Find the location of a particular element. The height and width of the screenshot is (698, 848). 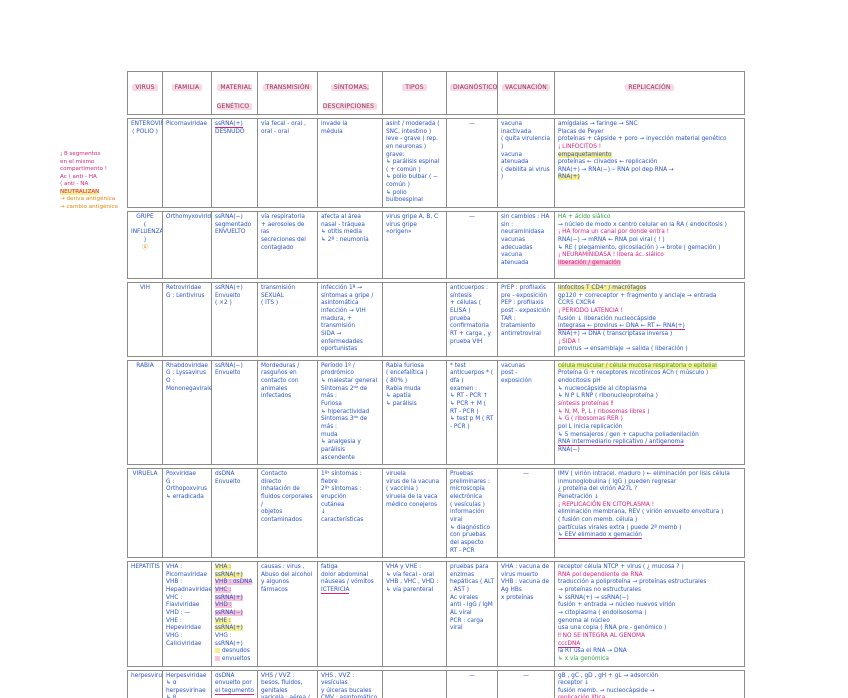

handwritten-text: ‼ NO SE INTEGRA AL GENOMA is located at coordinates (601, 635).